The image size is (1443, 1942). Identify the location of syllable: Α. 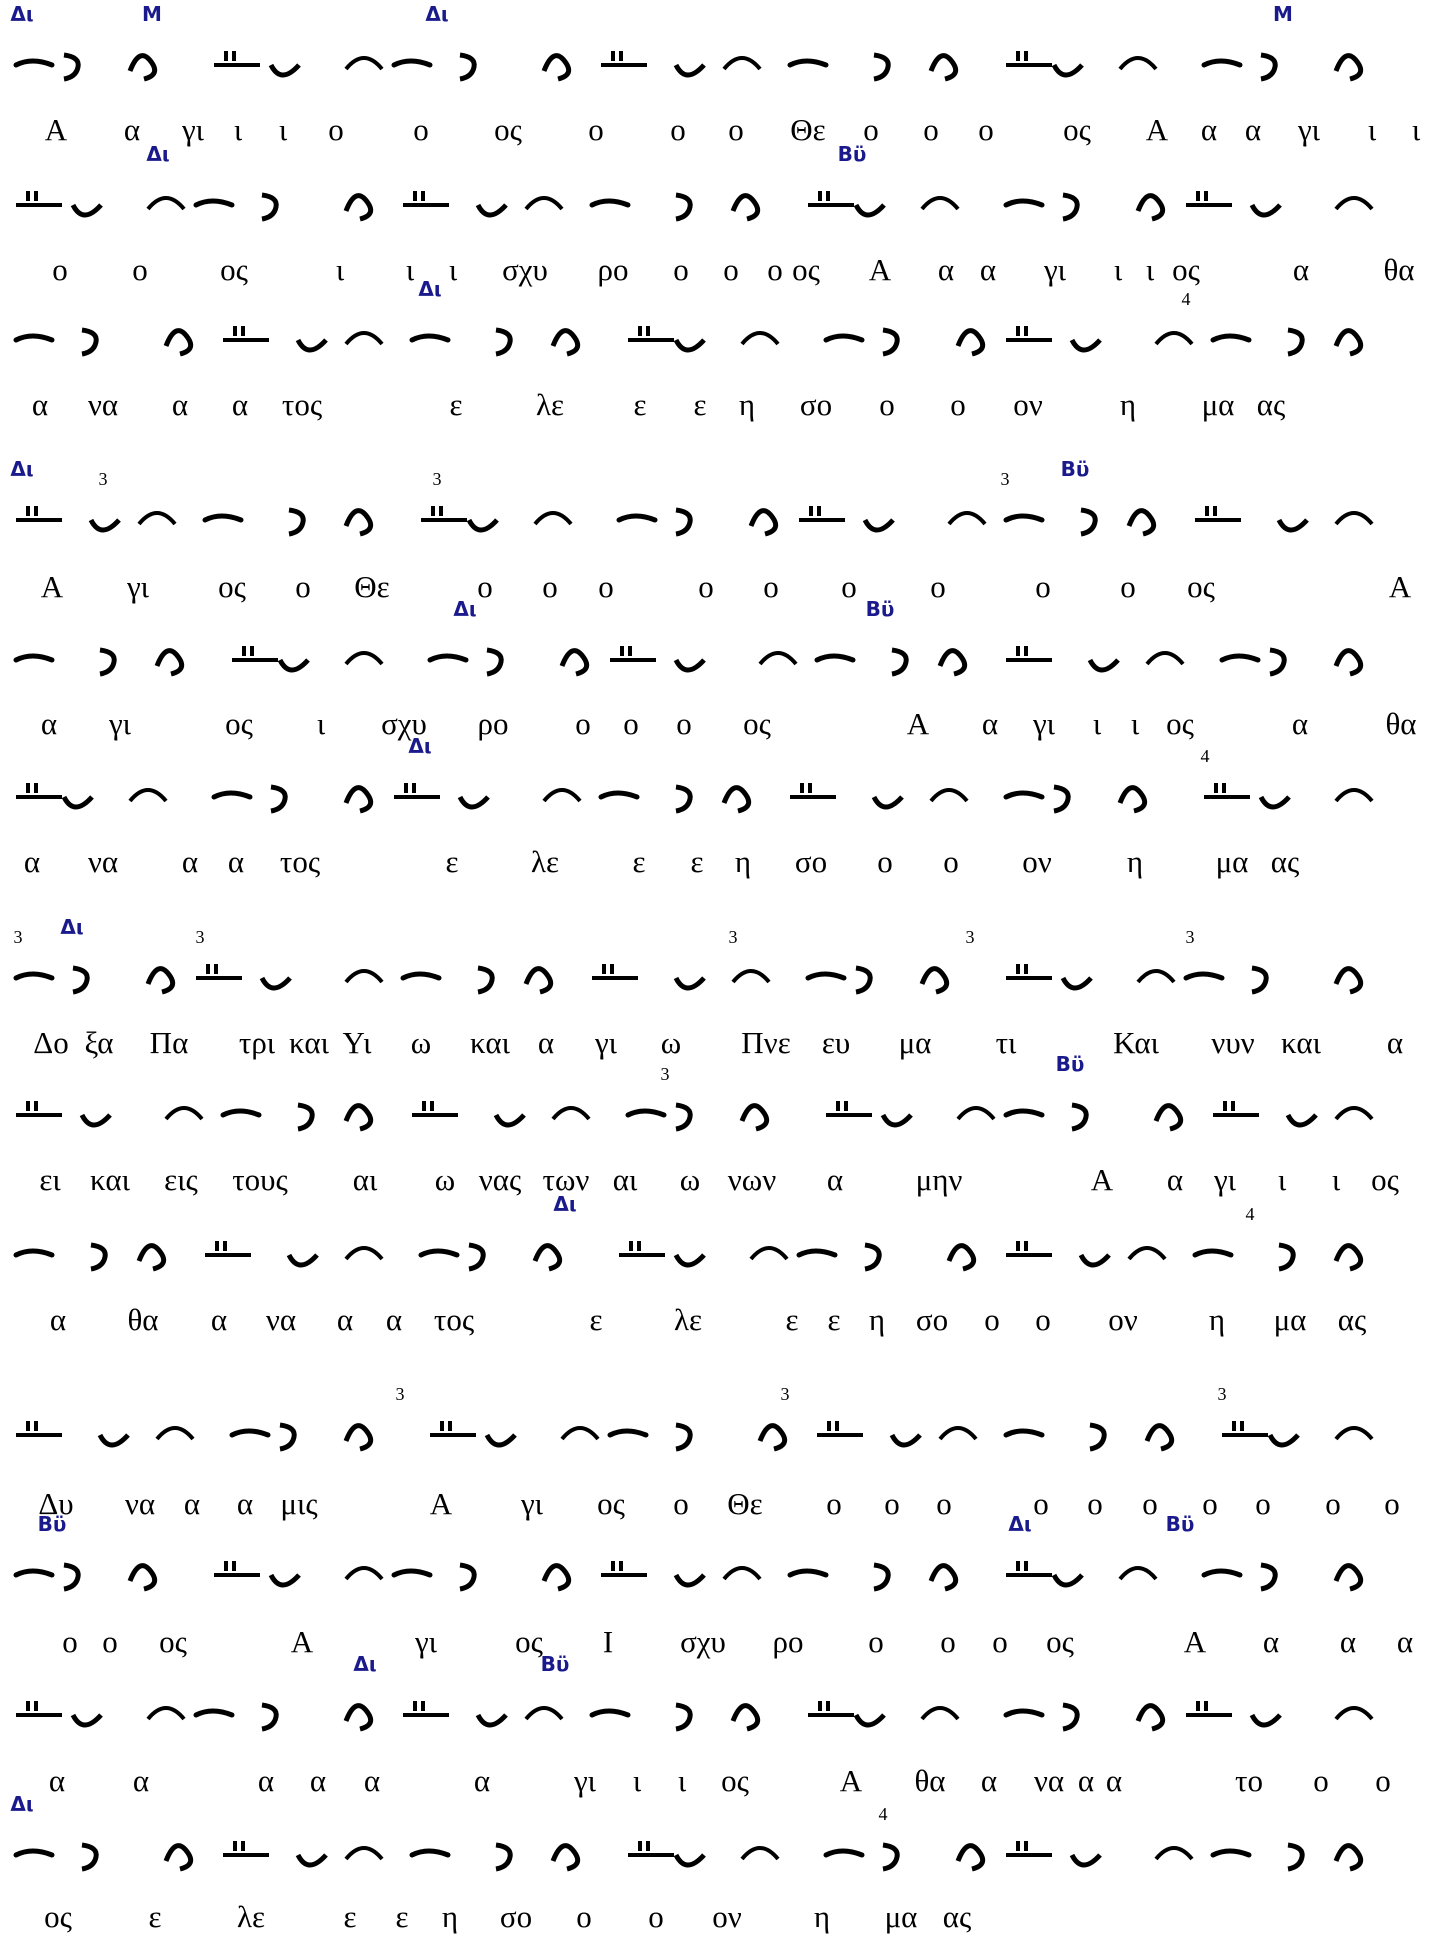
(441, 1503).